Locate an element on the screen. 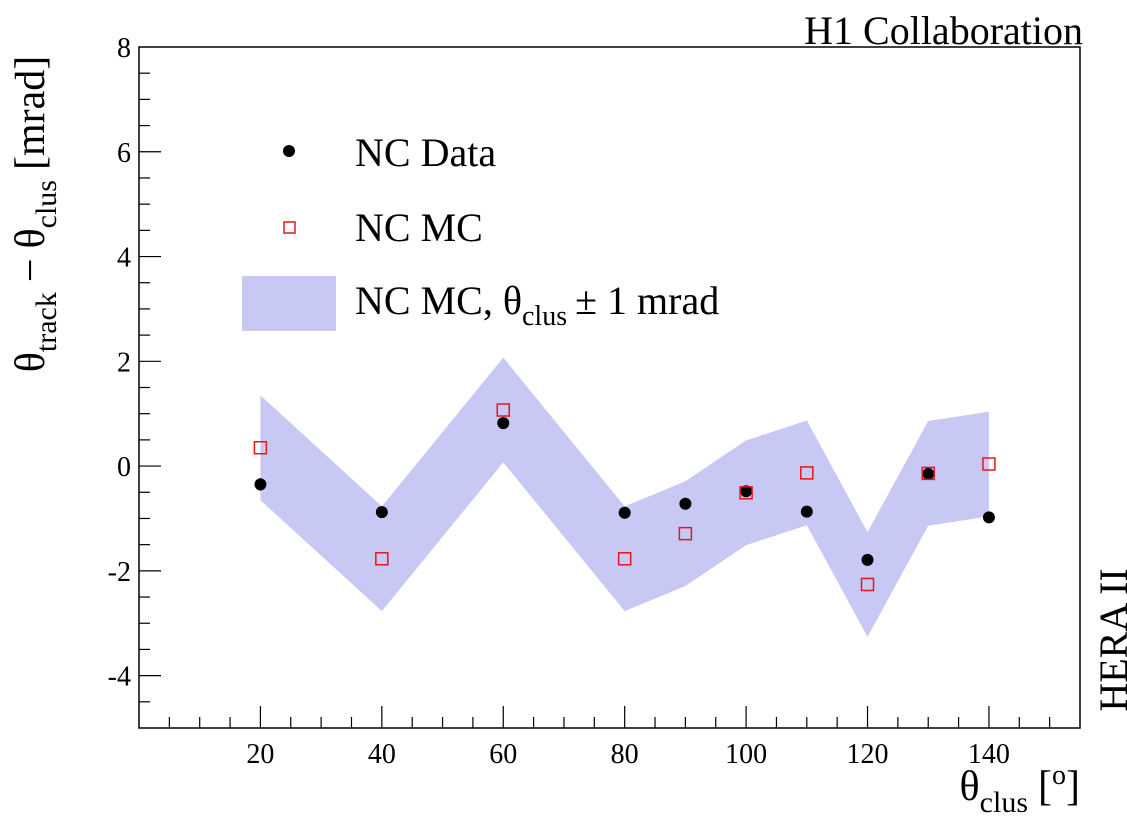 The height and width of the screenshot is (828, 1127). legend-data-label: NC Data is located at coordinates (425, 152).